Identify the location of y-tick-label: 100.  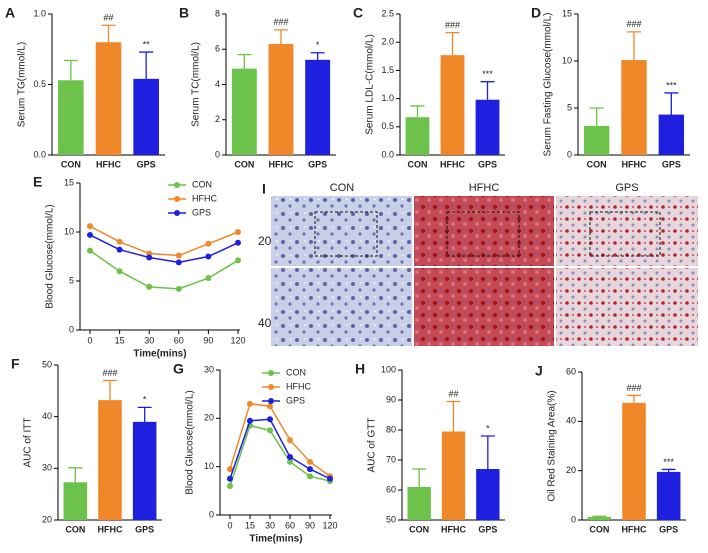
(388, 369).